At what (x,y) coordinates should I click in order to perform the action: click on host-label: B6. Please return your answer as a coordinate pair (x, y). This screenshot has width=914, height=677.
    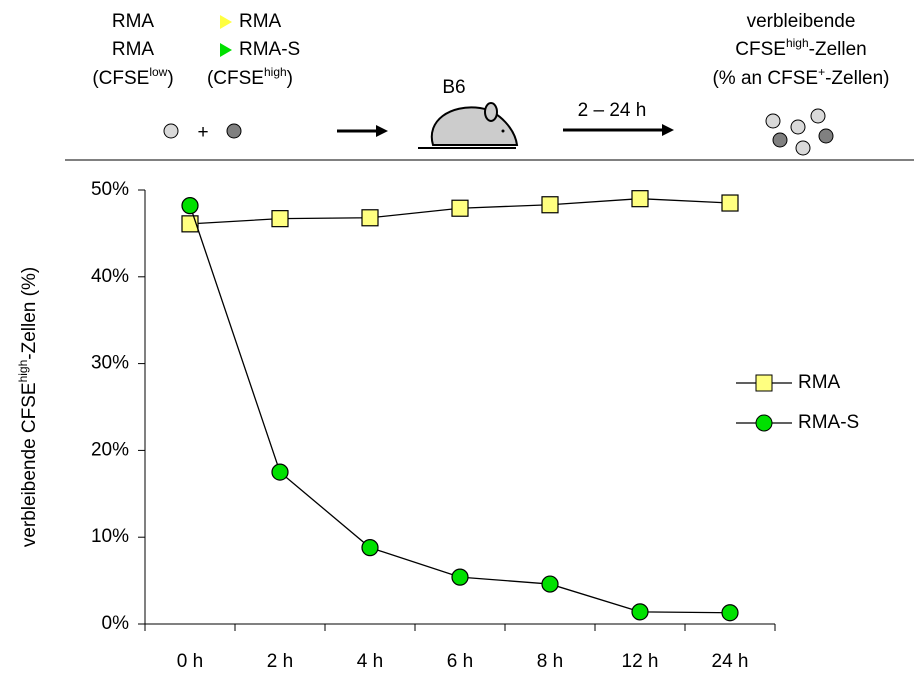
    Looking at the image, I should click on (453, 87).